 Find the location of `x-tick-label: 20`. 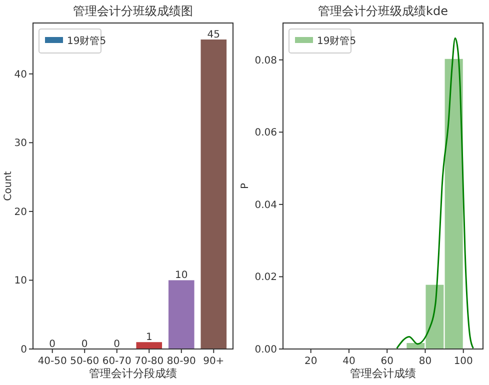

x-tick-label: 20 is located at coordinates (311, 361).